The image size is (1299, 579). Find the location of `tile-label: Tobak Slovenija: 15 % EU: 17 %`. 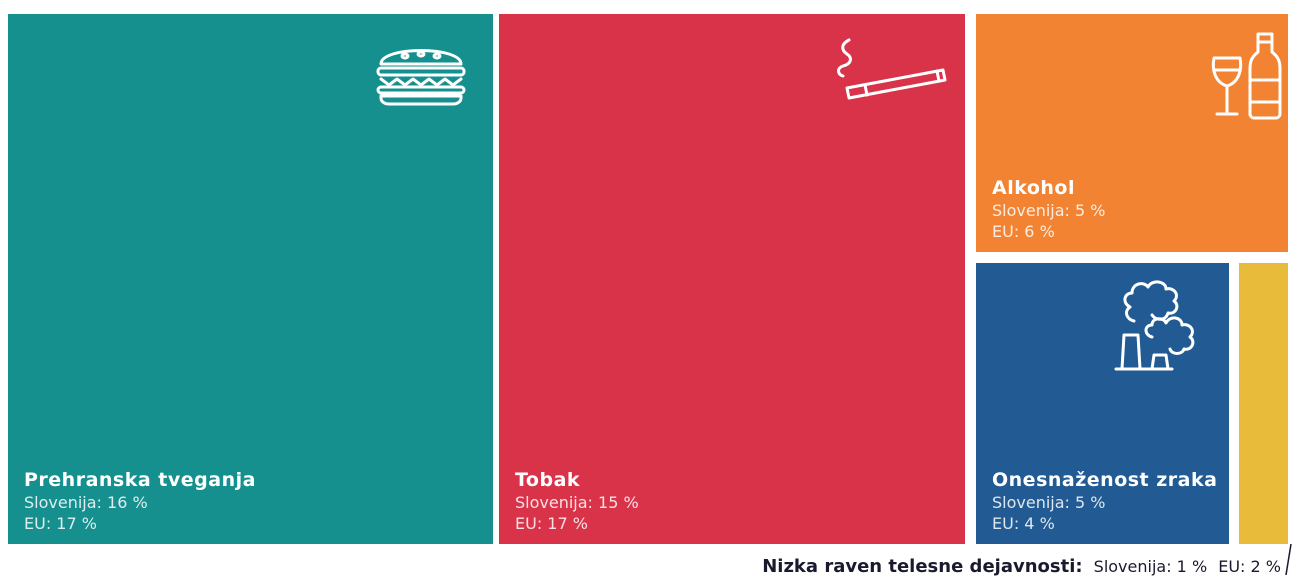

tile-label: Tobak Slovenija: 15 % EU: 17 % is located at coordinates (577, 501).